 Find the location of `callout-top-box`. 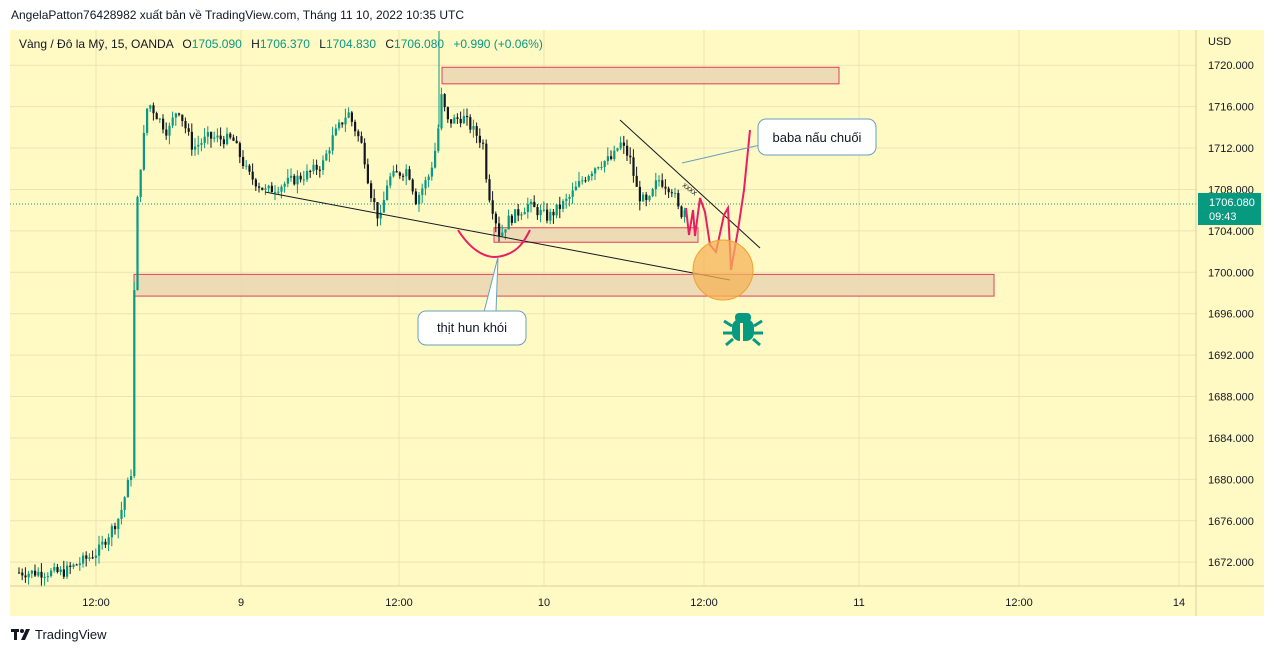

callout-top-box is located at coordinates (817, 137).